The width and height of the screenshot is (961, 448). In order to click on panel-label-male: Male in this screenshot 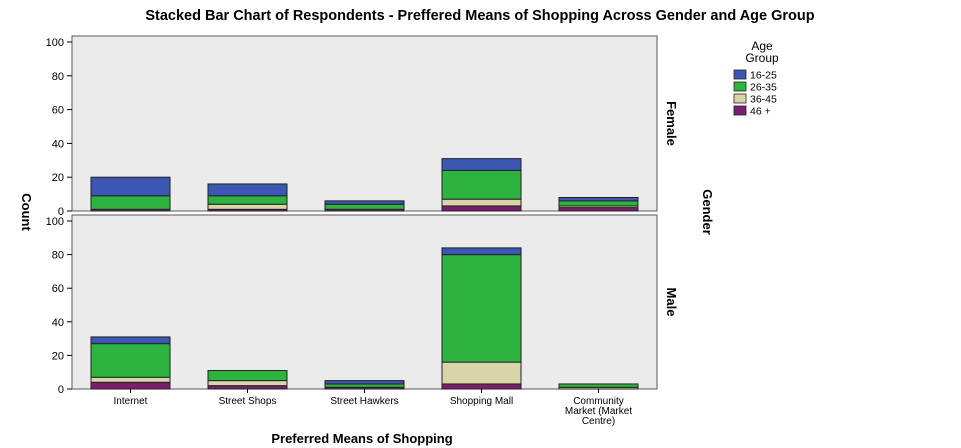, I will do `click(671, 302)`.